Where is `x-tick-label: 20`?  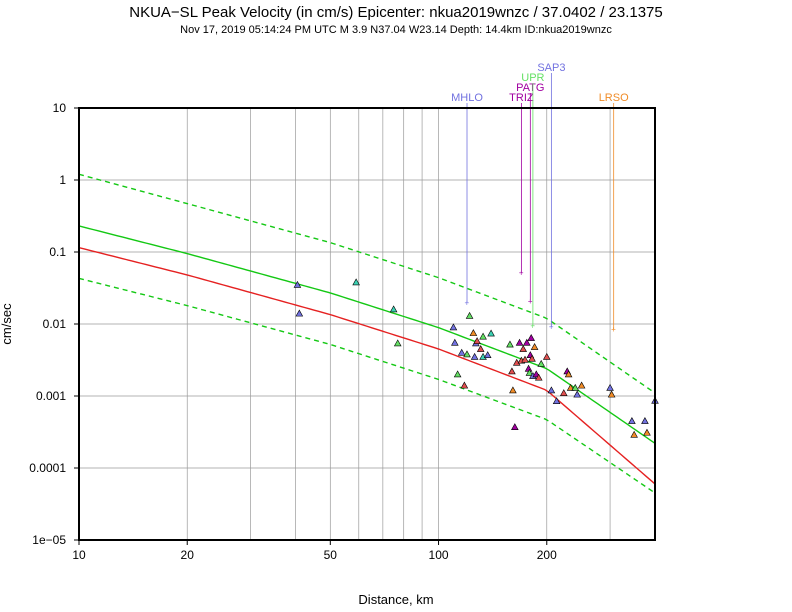
x-tick-label: 20 is located at coordinates (188, 555).